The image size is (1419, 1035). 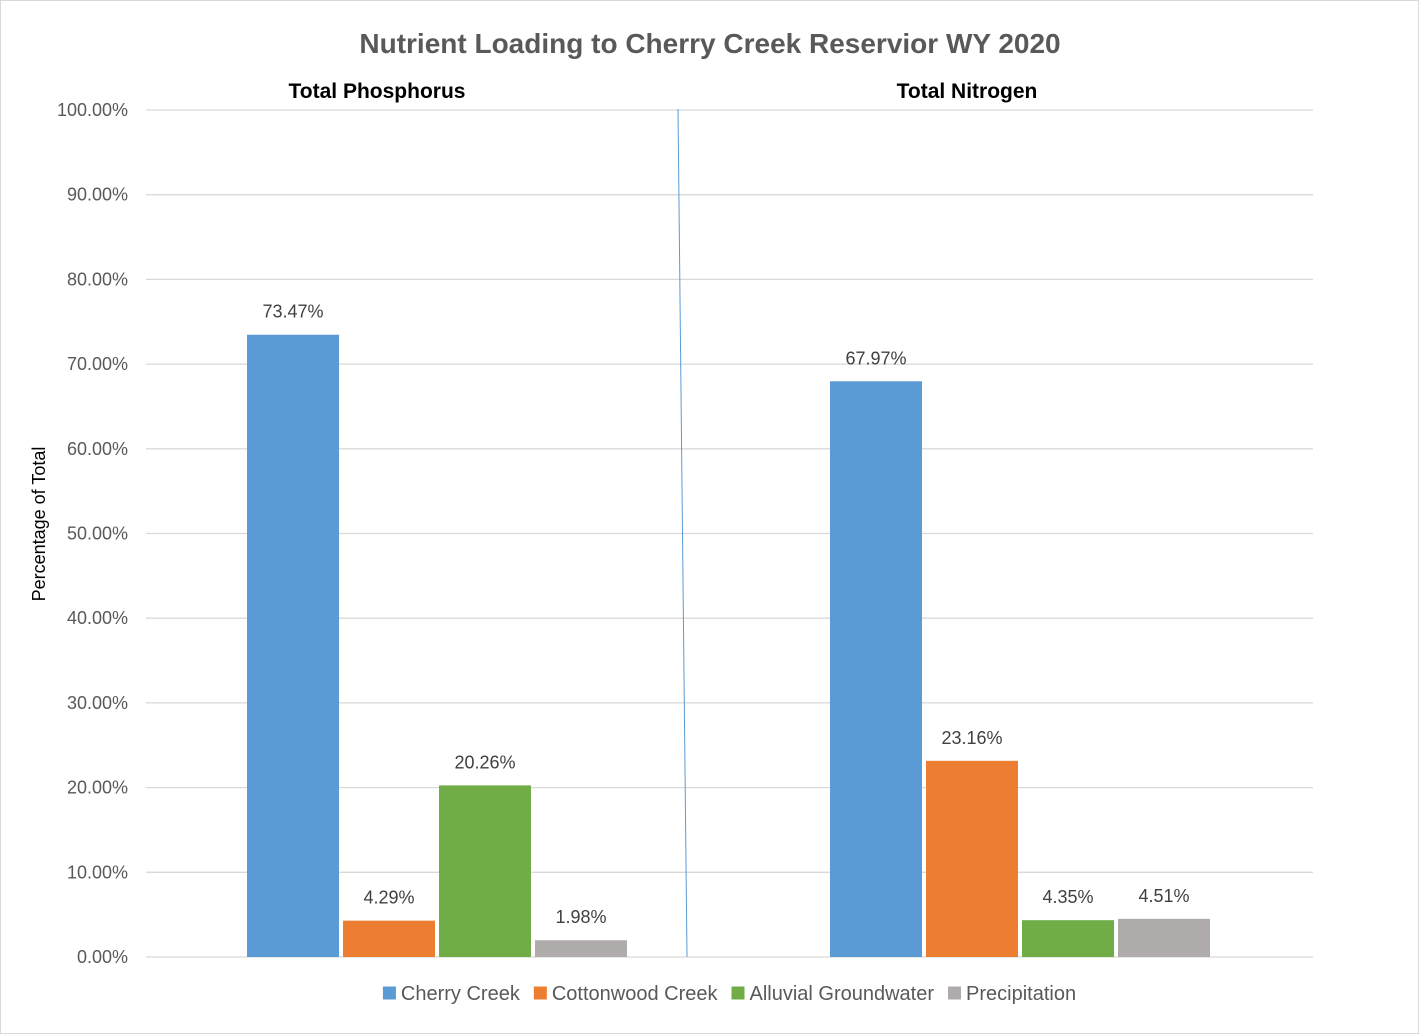 I want to click on legend-item: Cottonwood Creek, so click(x=626, y=994).